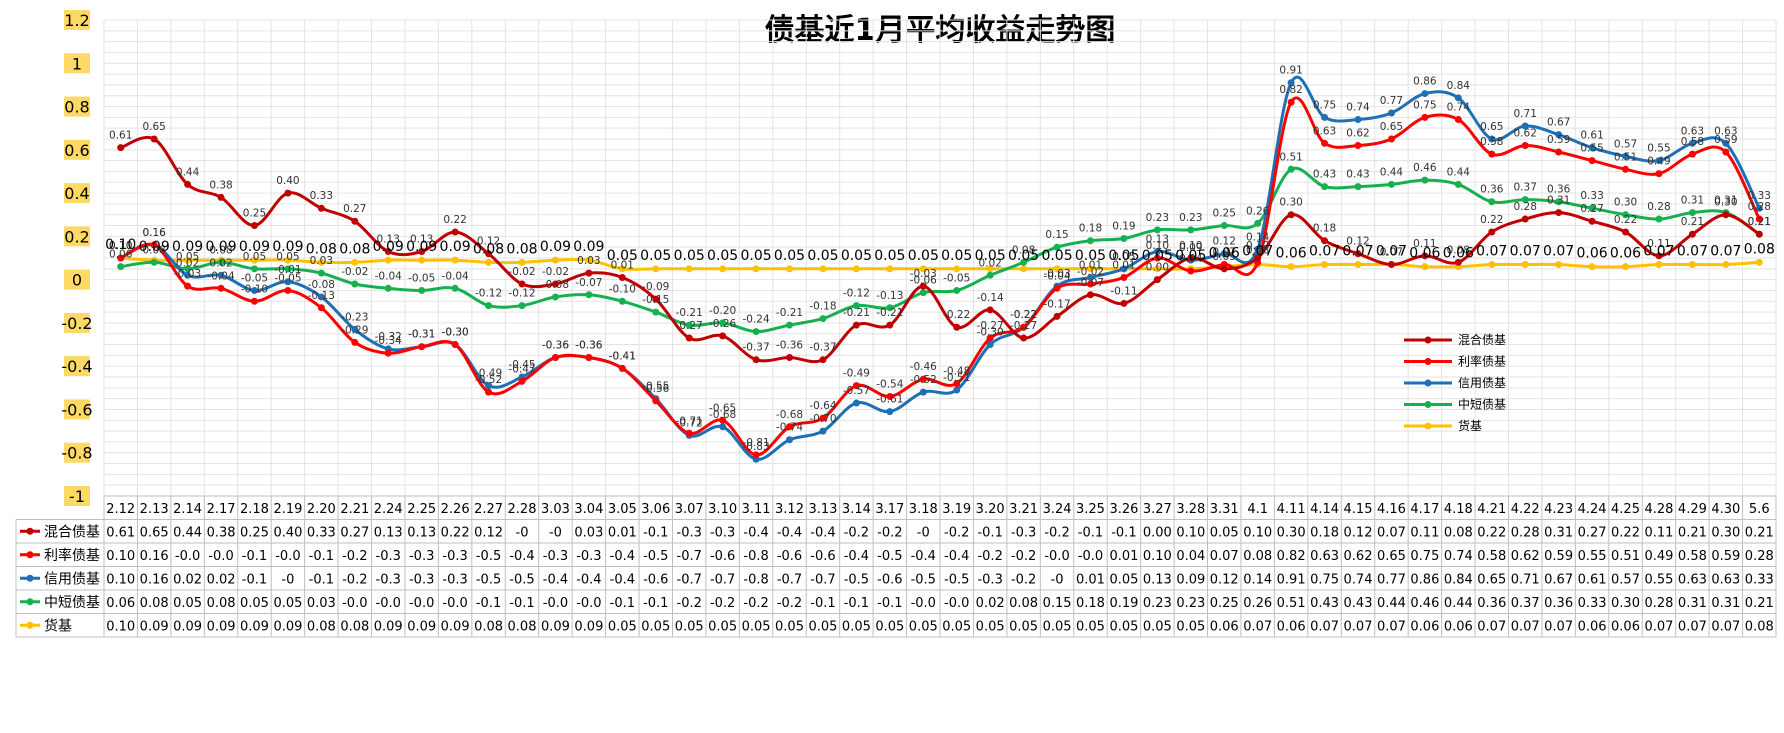 The width and height of the screenshot is (1784, 733). I want to click on y-tick-label: -0.6, so click(76, 409).